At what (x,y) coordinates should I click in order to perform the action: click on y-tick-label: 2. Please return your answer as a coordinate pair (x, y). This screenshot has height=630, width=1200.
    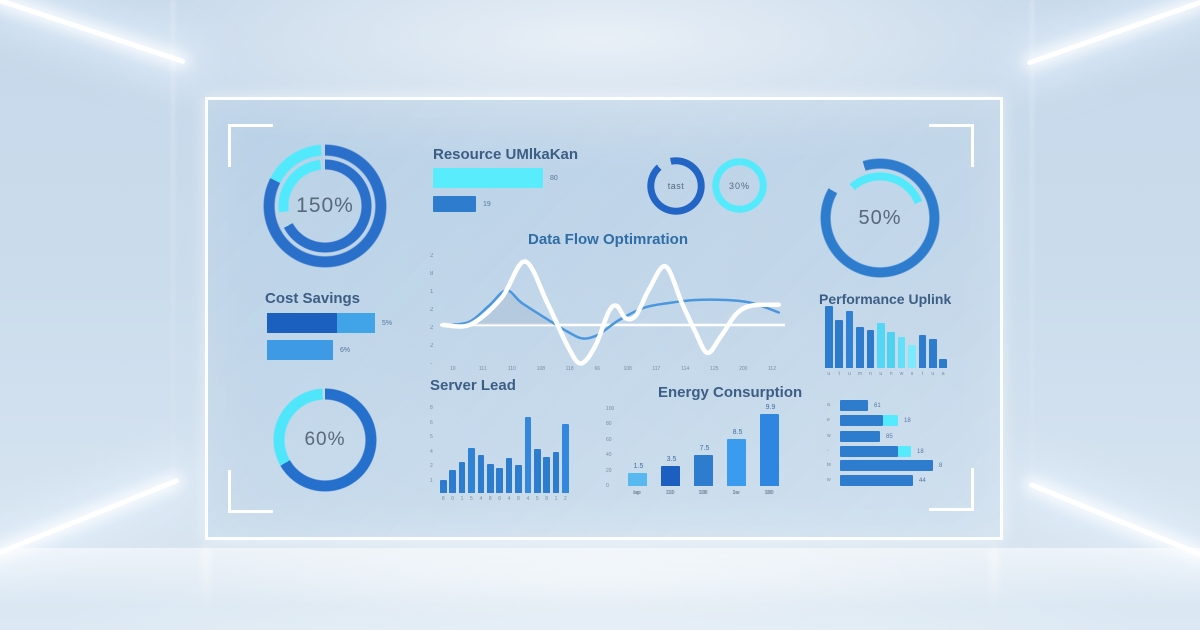
    Looking at the image, I should click on (432, 346).